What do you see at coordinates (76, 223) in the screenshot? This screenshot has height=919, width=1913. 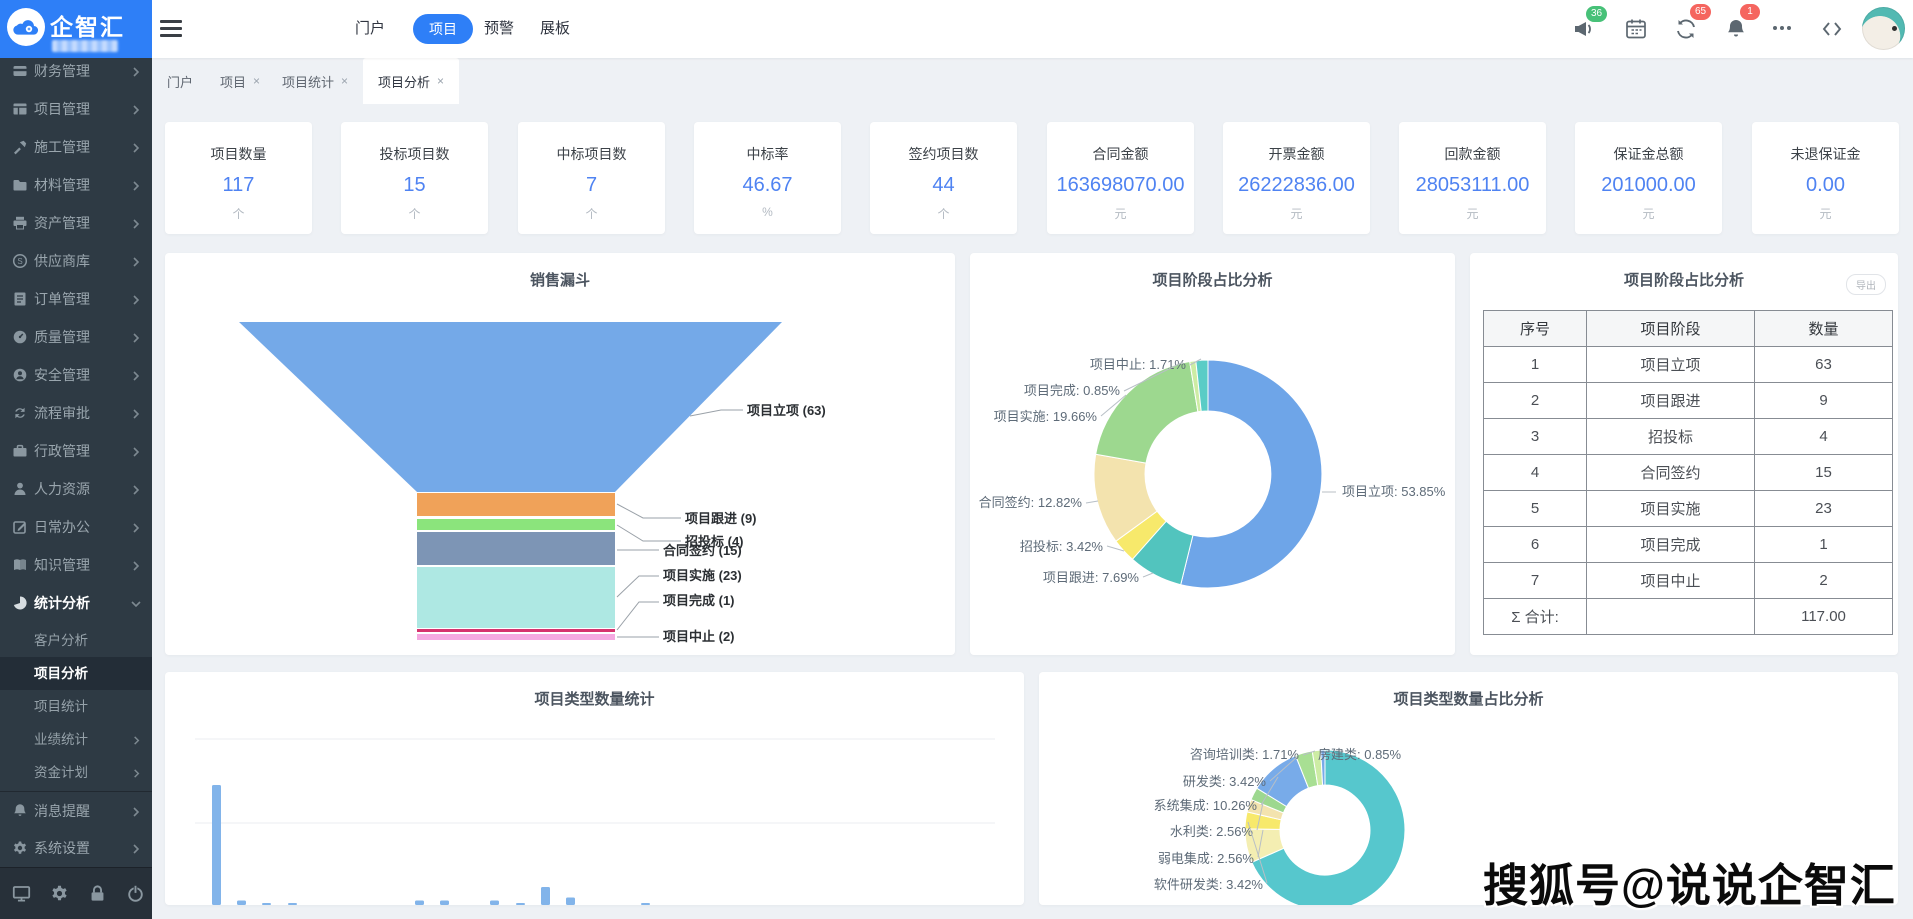 I see `sidebar-item-asset: 资产管理` at bounding box center [76, 223].